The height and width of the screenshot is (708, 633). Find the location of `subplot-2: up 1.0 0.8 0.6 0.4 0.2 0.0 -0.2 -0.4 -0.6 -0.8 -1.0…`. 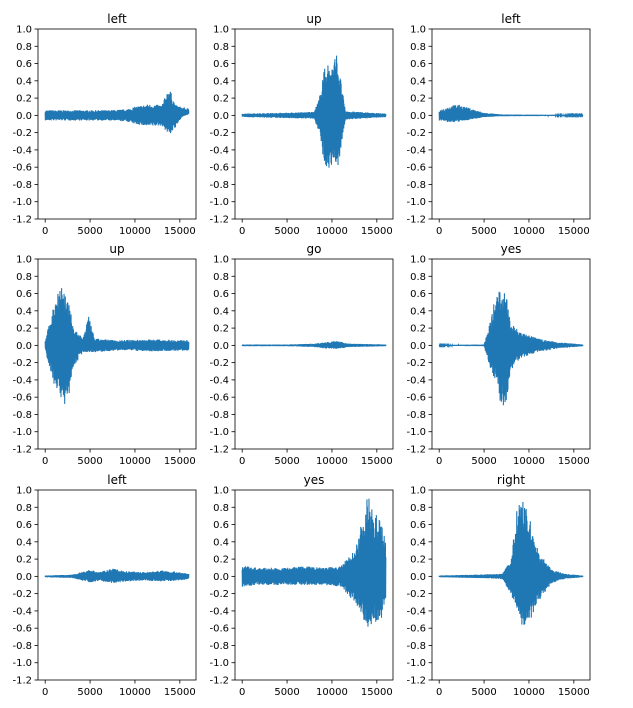

subplot-2: up 1.0 0.8 0.6 0.4 0.2 0.0 -0.2 -0.4 -0.6 -0.8 -1.0… is located at coordinates (301, 124).